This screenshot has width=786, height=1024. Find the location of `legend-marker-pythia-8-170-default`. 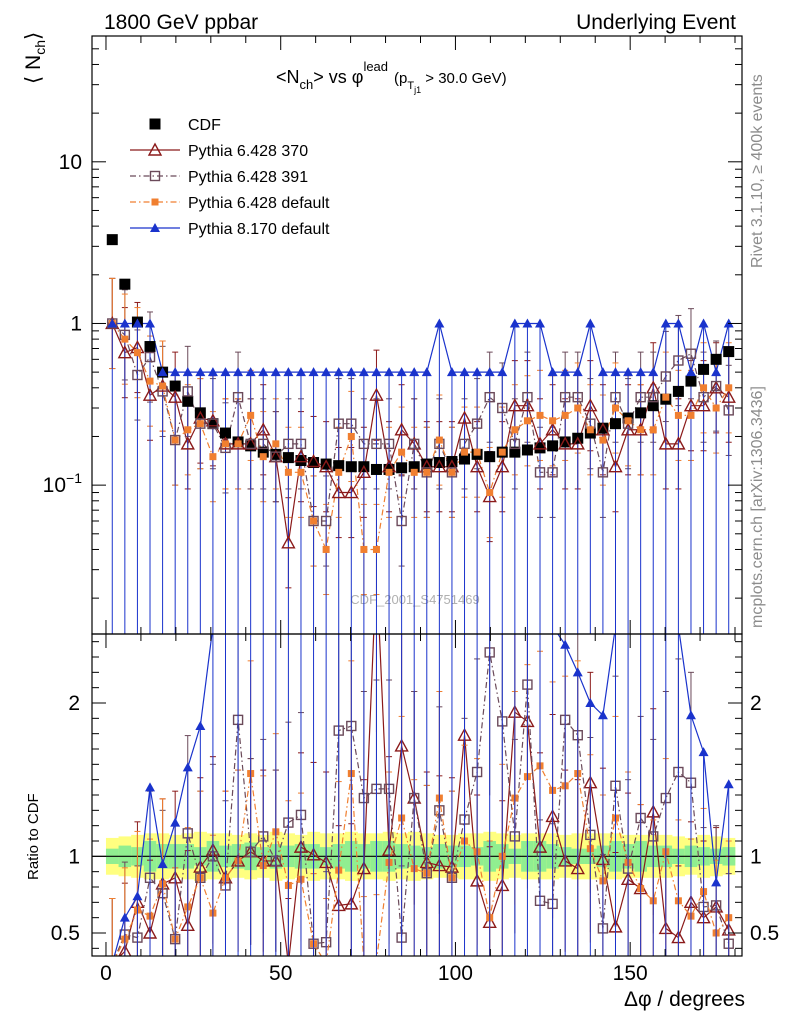

legend-marker-pythia-8-170-default is located at coordinates (155, 227).